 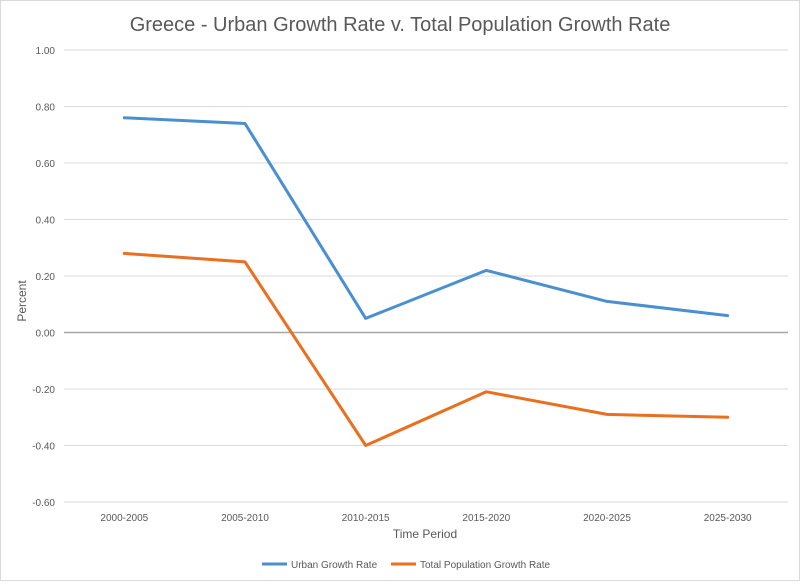 What do you see at coordinates (22, 301) in the screenshot?
I see `y-axis-title: Percent` at bounding box center [22, 301].